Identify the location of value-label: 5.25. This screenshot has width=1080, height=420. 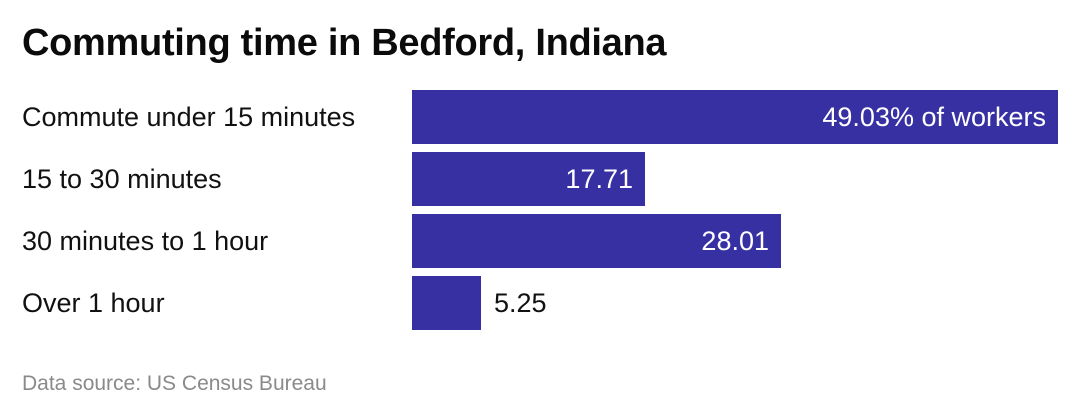
(520, 303).